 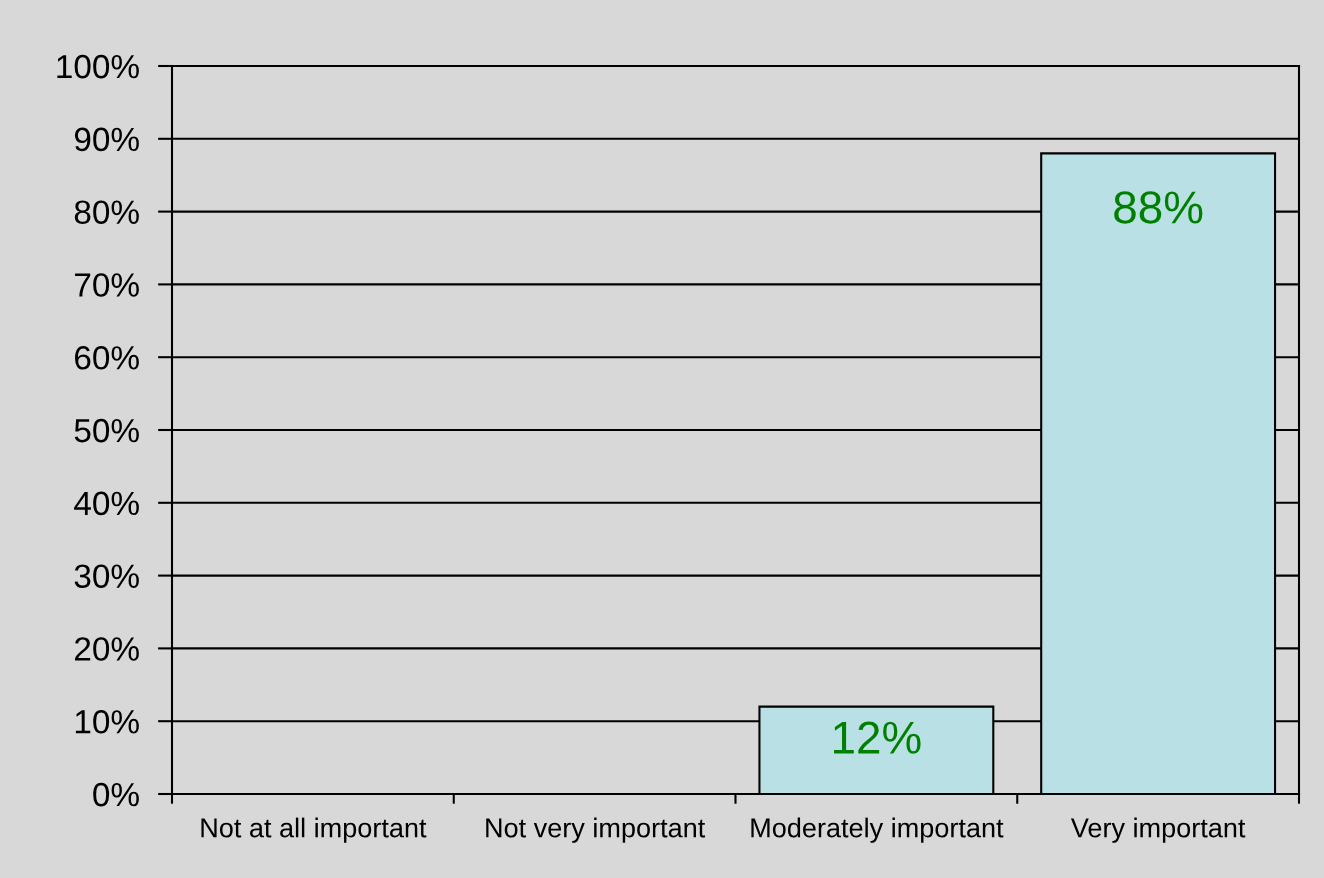 I want to click on y-tick-label: 50%, so click(x=106, y=430).